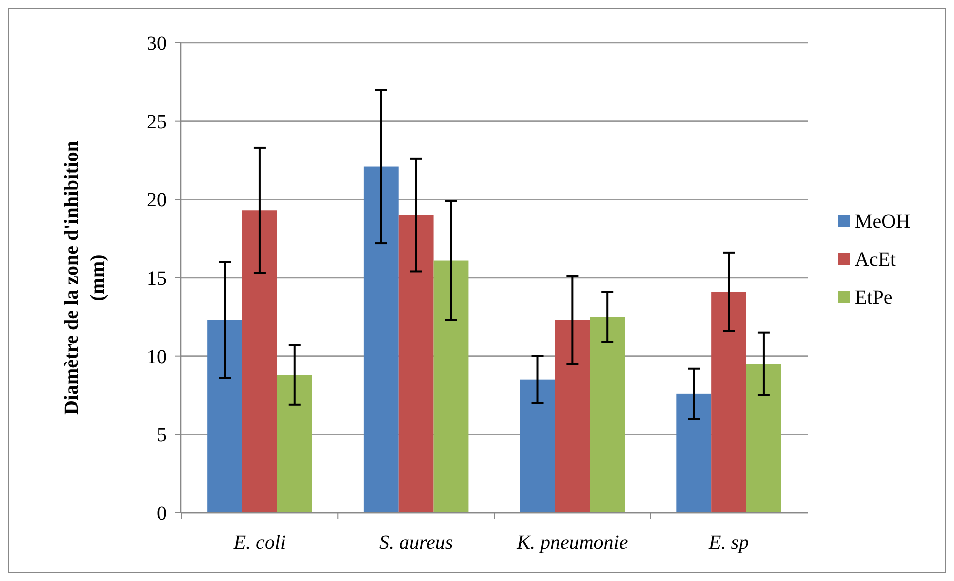 This screenshot has height=581, width=954. Describe the element at coordinates (162, 435) in the screenshot. I see `y-tick-label: 5` at that location.